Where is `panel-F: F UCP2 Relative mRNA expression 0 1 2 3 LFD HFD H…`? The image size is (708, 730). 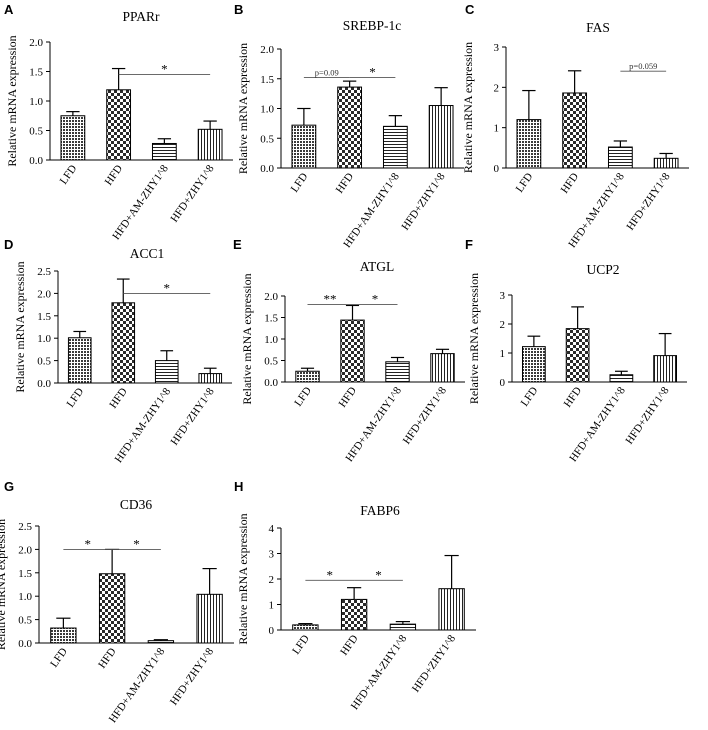
panel-F: F UCP2 Relative mRNA expression 0 1 2 3 LFD HFD H… is located at coordinates (576, 350).